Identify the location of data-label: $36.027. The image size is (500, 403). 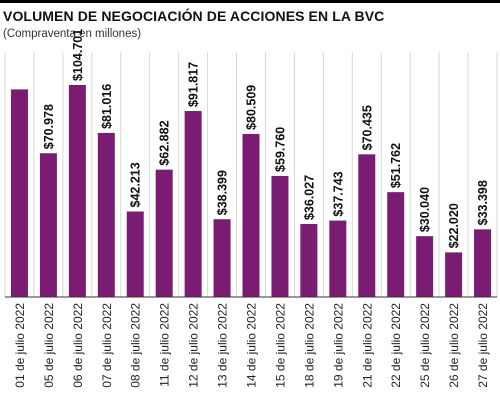
(309, 197).